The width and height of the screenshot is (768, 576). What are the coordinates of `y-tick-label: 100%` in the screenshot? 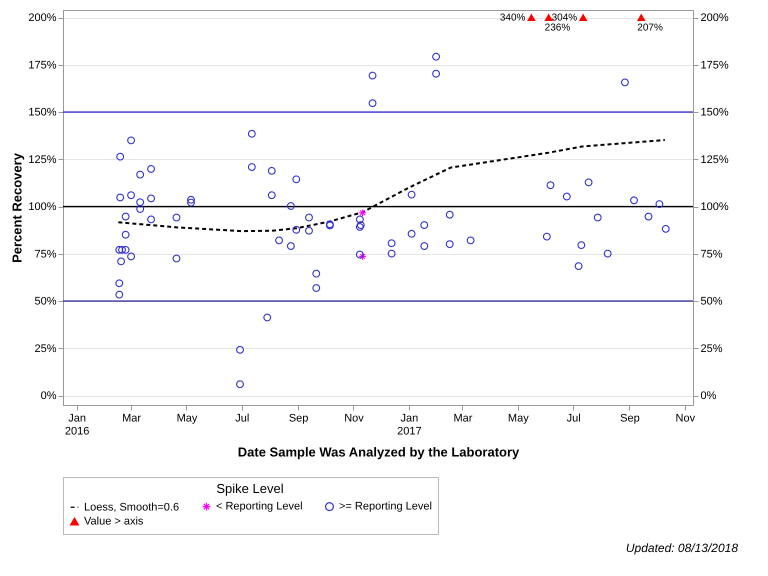 It's located at (42, 207).